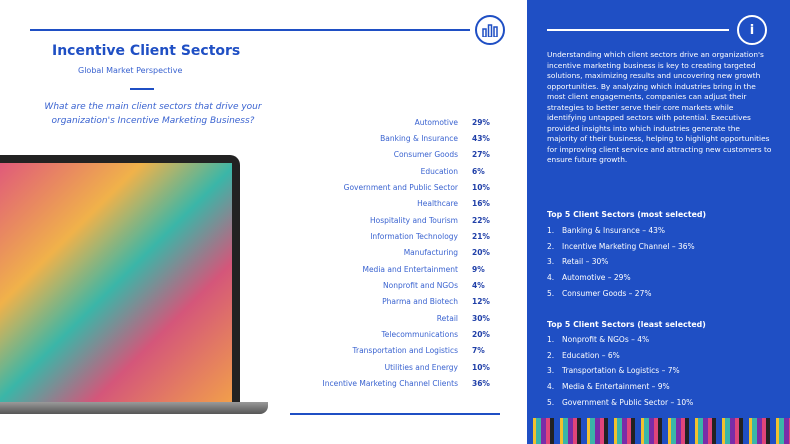 The image size is (790, 444). Describe the element at coordinates (437, 204) in the screenshot. I see `sector-label: Healthcare` at that location.